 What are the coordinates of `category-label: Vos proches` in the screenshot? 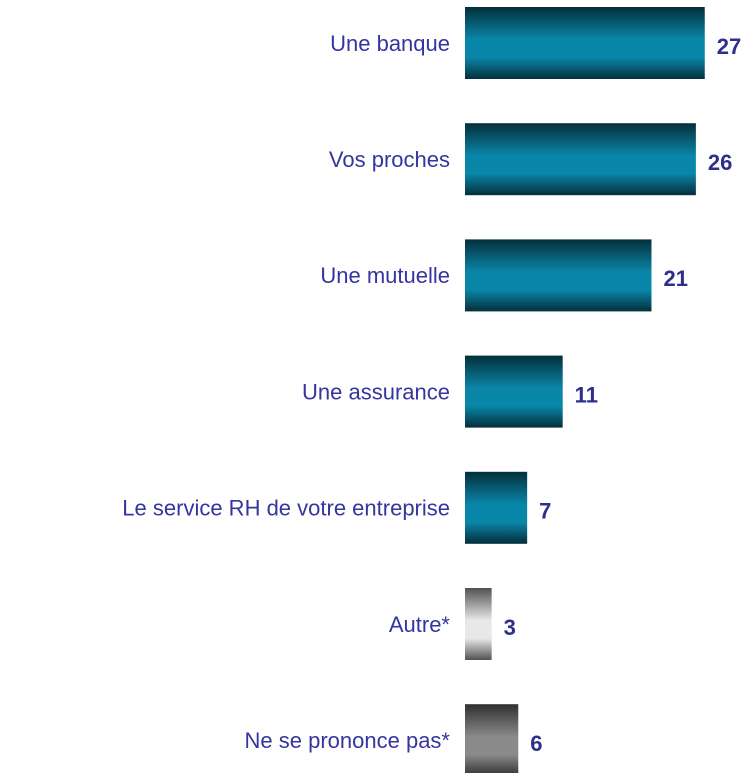 It's located at (389, 159).